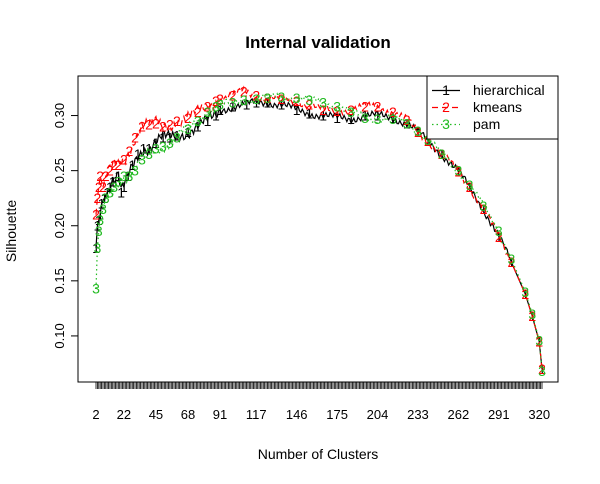 The width and height of the screenshot is (600, 484). What do you see at coordinates (499, 414) in the screenshot?
I see `x-tick-label: 291` at bounding box center [499, 414].